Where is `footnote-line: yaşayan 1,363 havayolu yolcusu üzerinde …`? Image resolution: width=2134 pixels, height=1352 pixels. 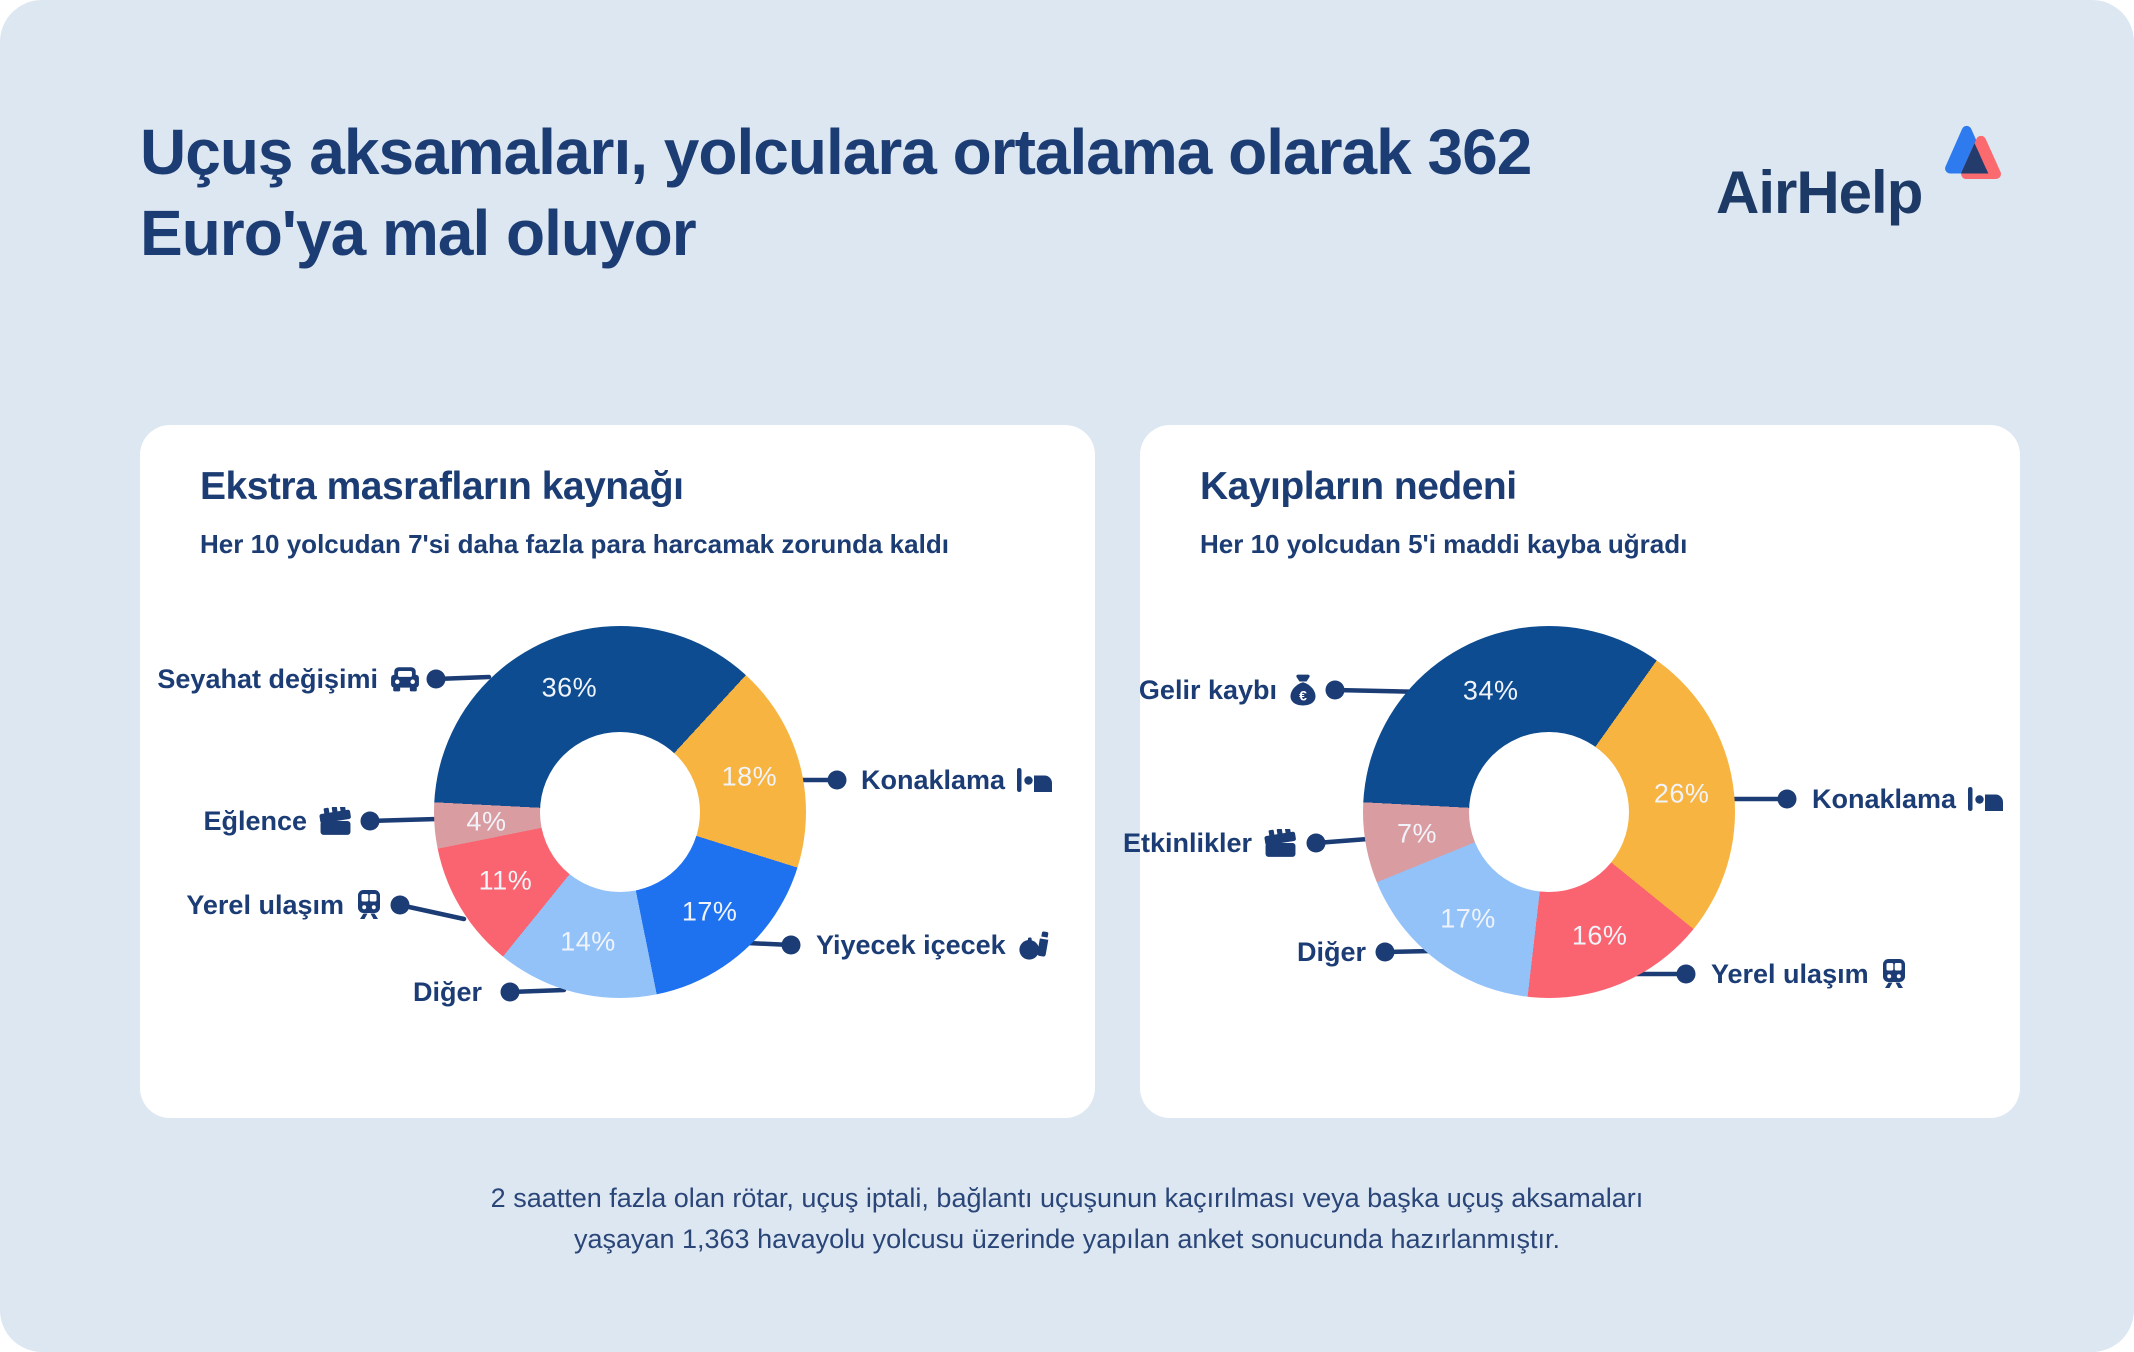
footnote-line: yaşayan 1,363 havayolu yolcusu üzerinde … is located at coordinates (1067, 1238).